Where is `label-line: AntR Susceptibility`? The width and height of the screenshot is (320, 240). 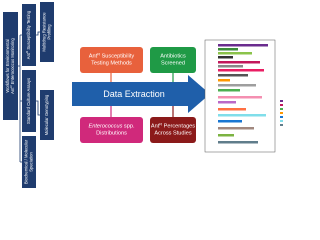 label-line: AntR Susceptibility is located at coordinates (112, 55).